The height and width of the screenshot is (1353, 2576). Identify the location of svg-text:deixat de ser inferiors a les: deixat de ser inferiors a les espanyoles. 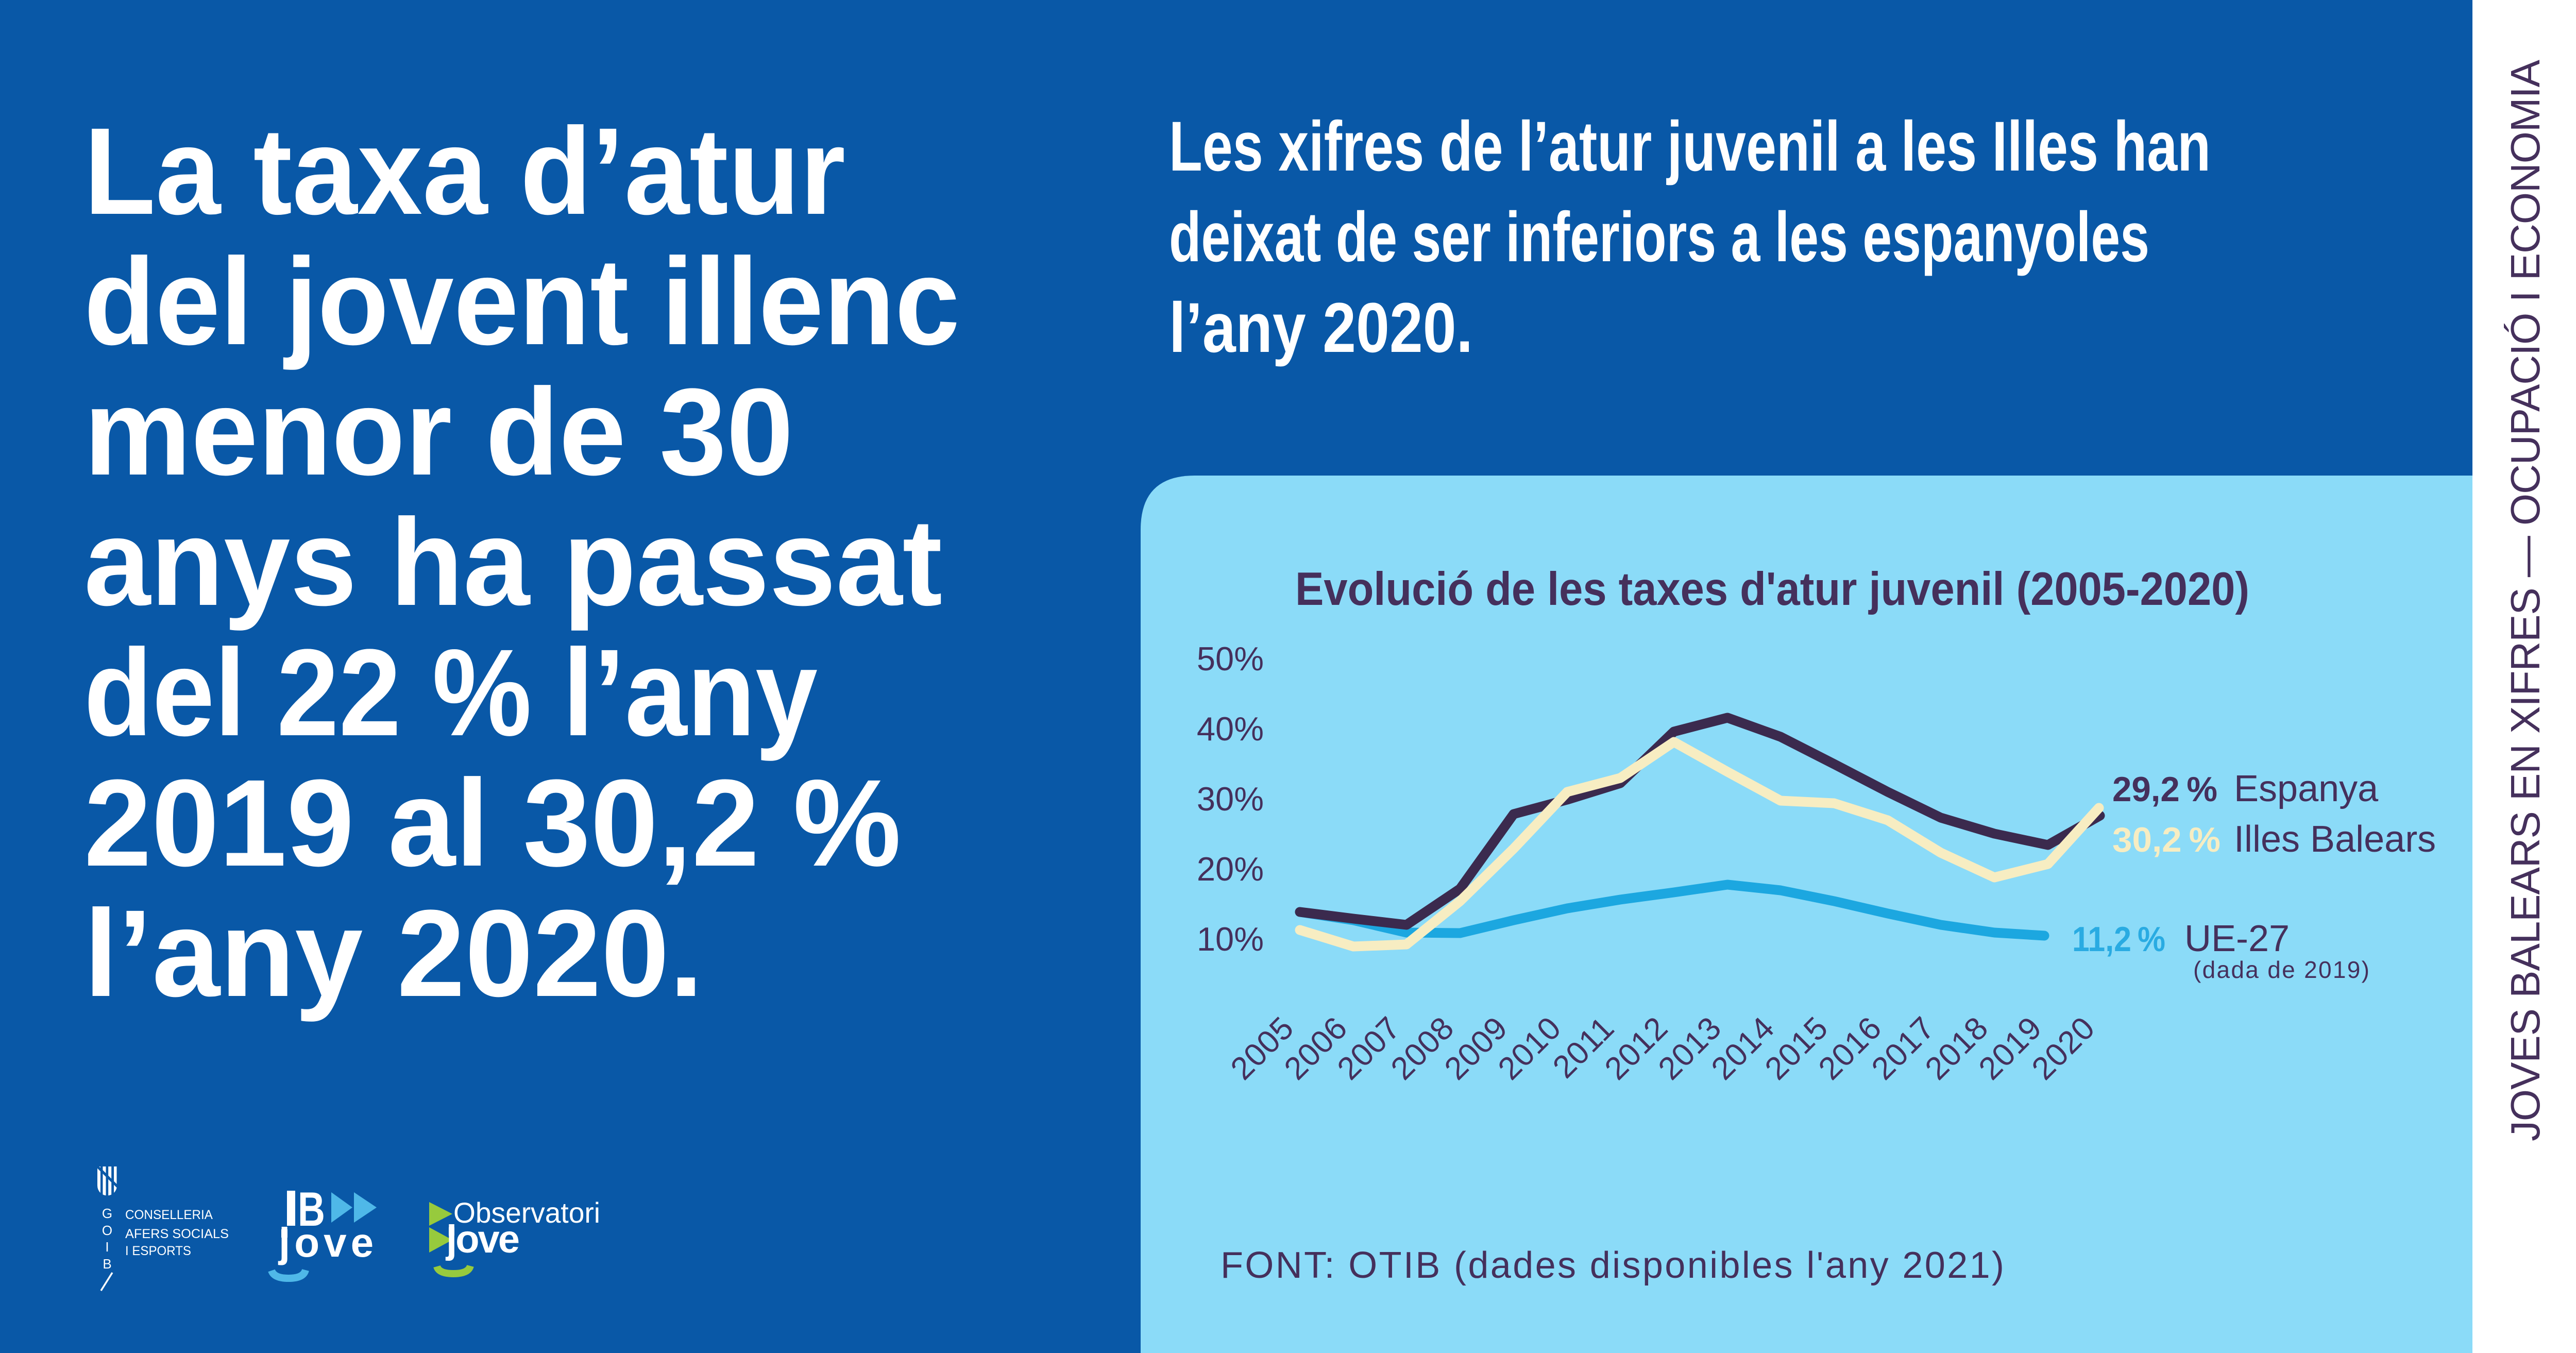
(1659, 237).